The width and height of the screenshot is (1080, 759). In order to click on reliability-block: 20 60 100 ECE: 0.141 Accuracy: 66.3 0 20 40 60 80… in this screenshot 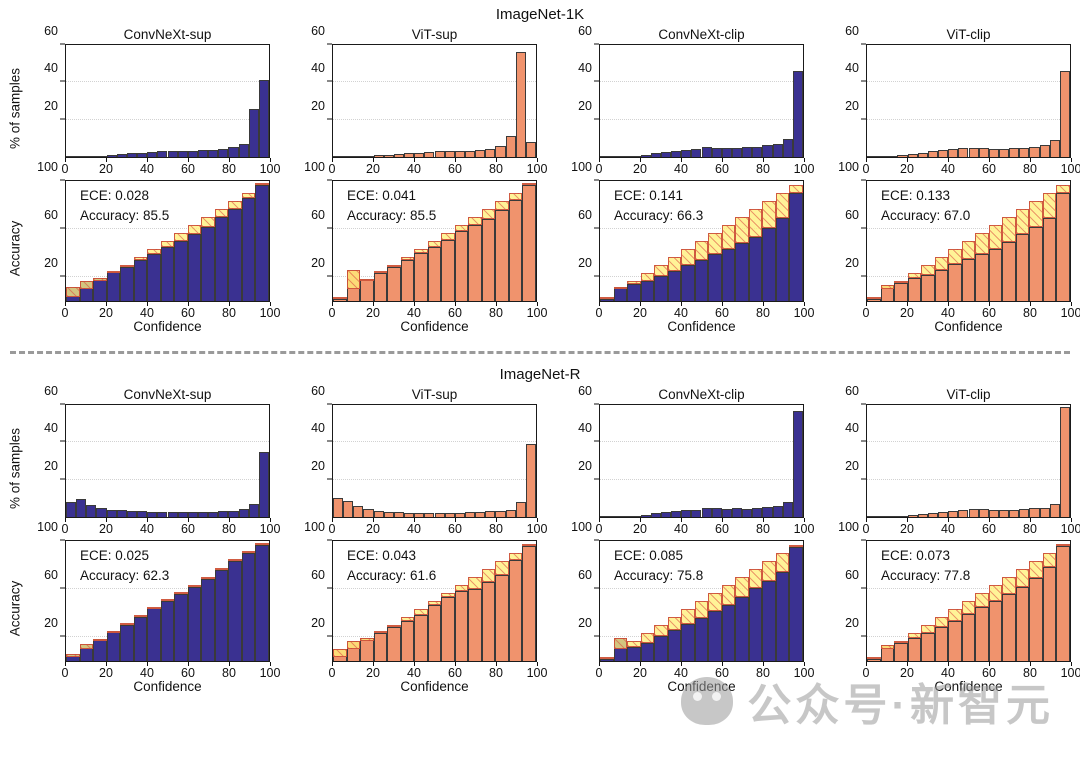, I will do `click(678, 247)`.